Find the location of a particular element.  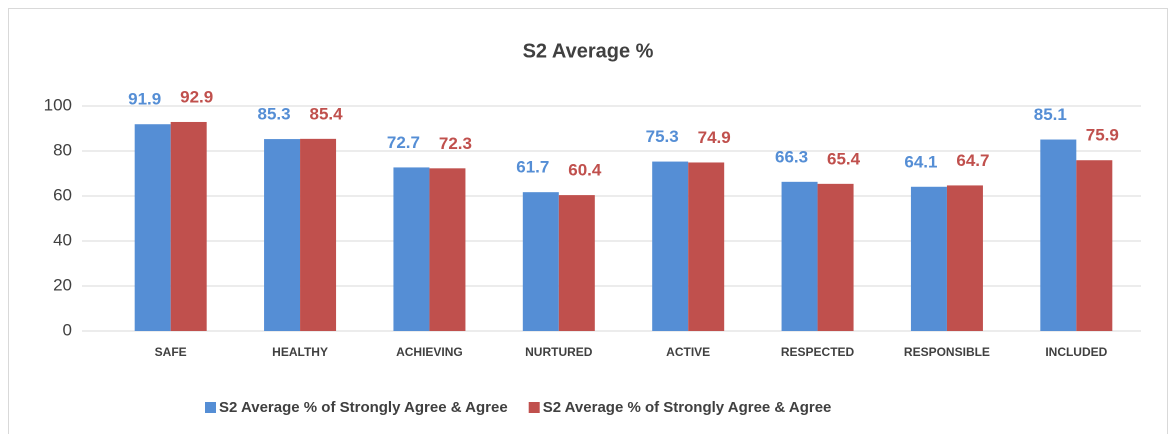

data-label: 65.4 is located at coordinates (844, 158).